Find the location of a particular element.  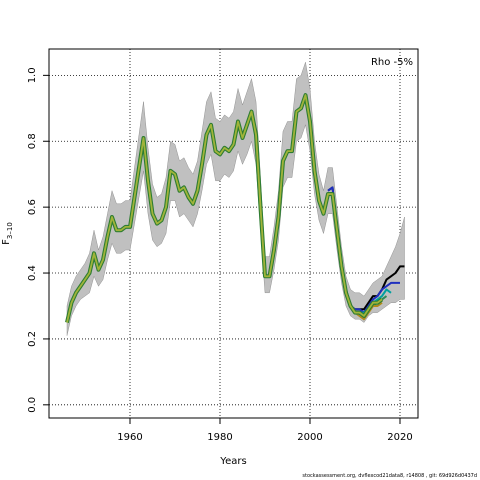

y-axis-title-subscript: 3–10 is located at coordinates (10, 230).